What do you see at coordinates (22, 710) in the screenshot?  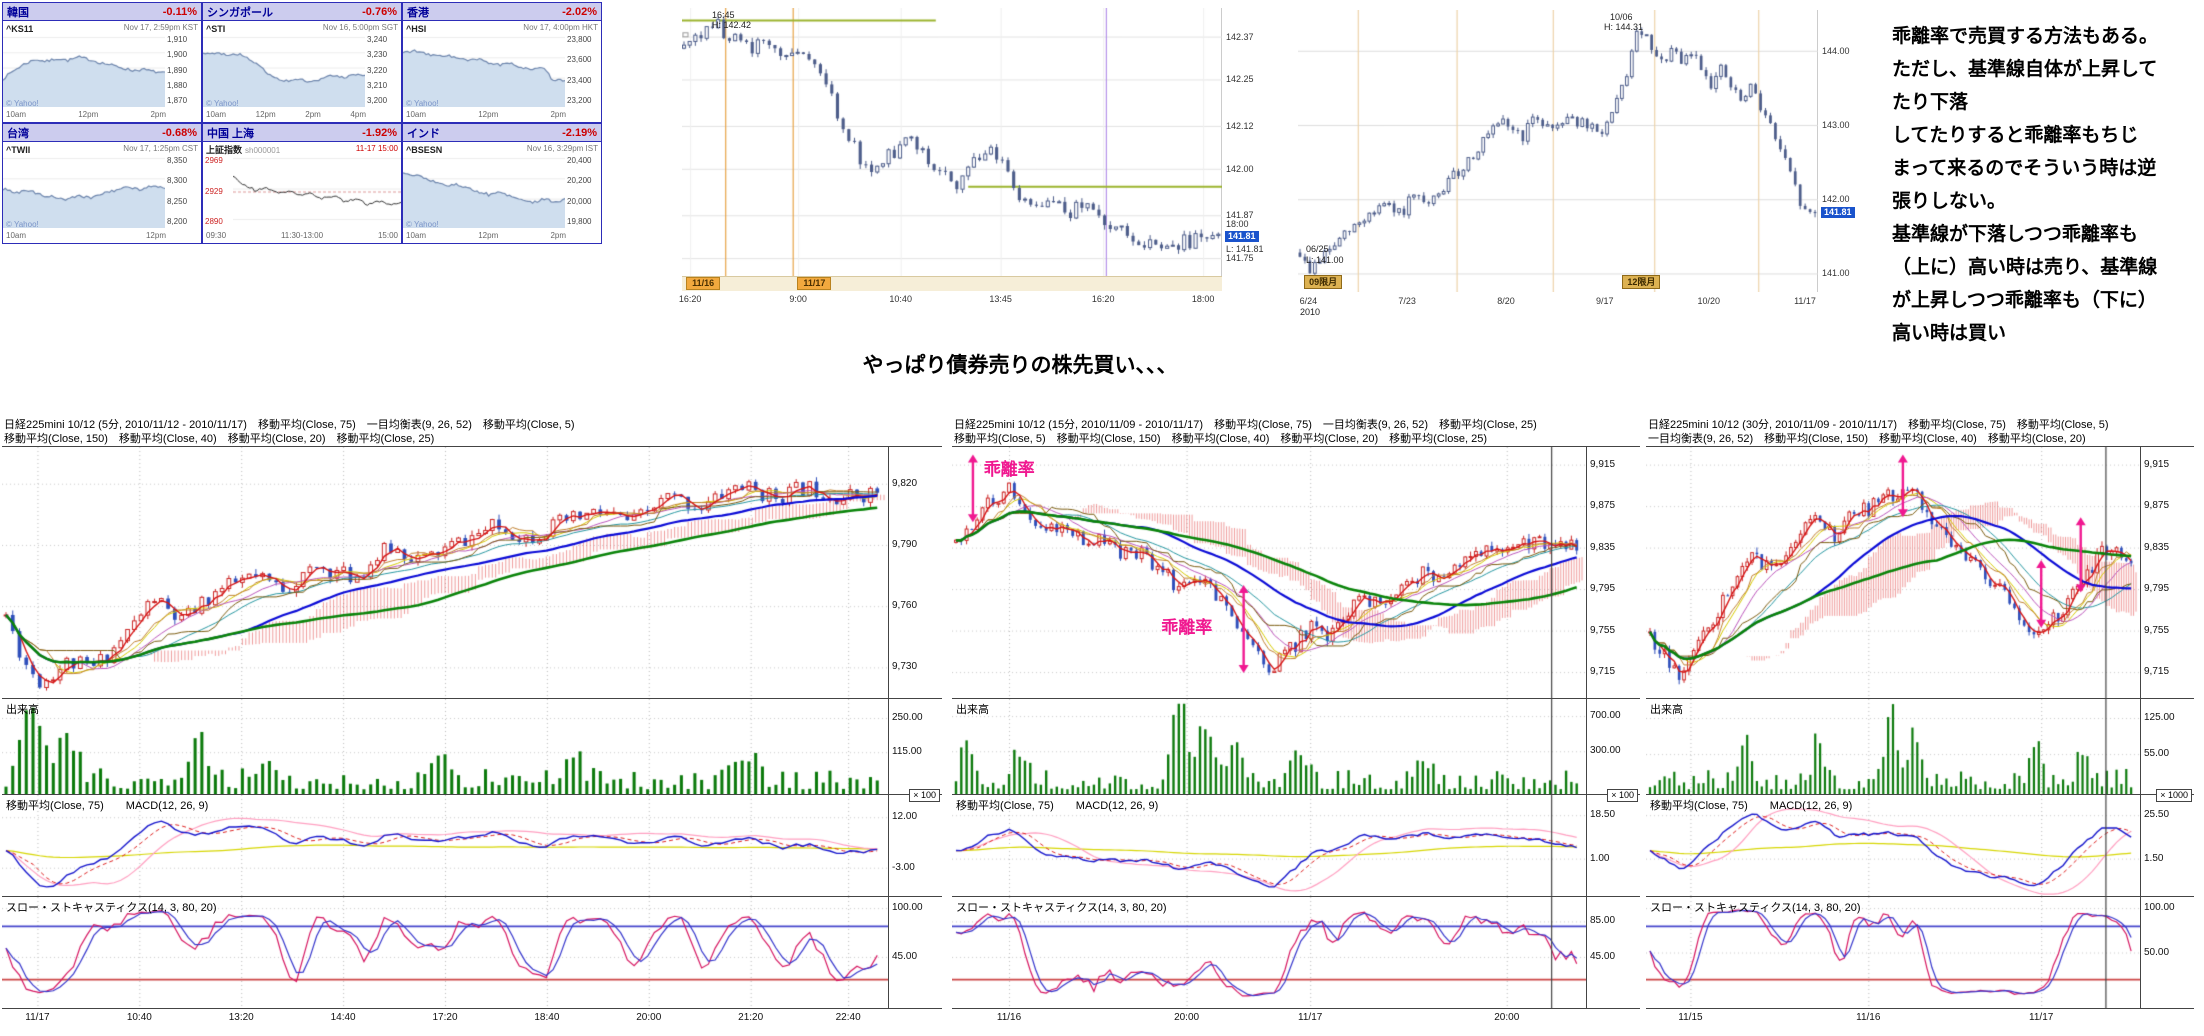 I see `volume-label: 出来高` at bounding box center [22, 710].